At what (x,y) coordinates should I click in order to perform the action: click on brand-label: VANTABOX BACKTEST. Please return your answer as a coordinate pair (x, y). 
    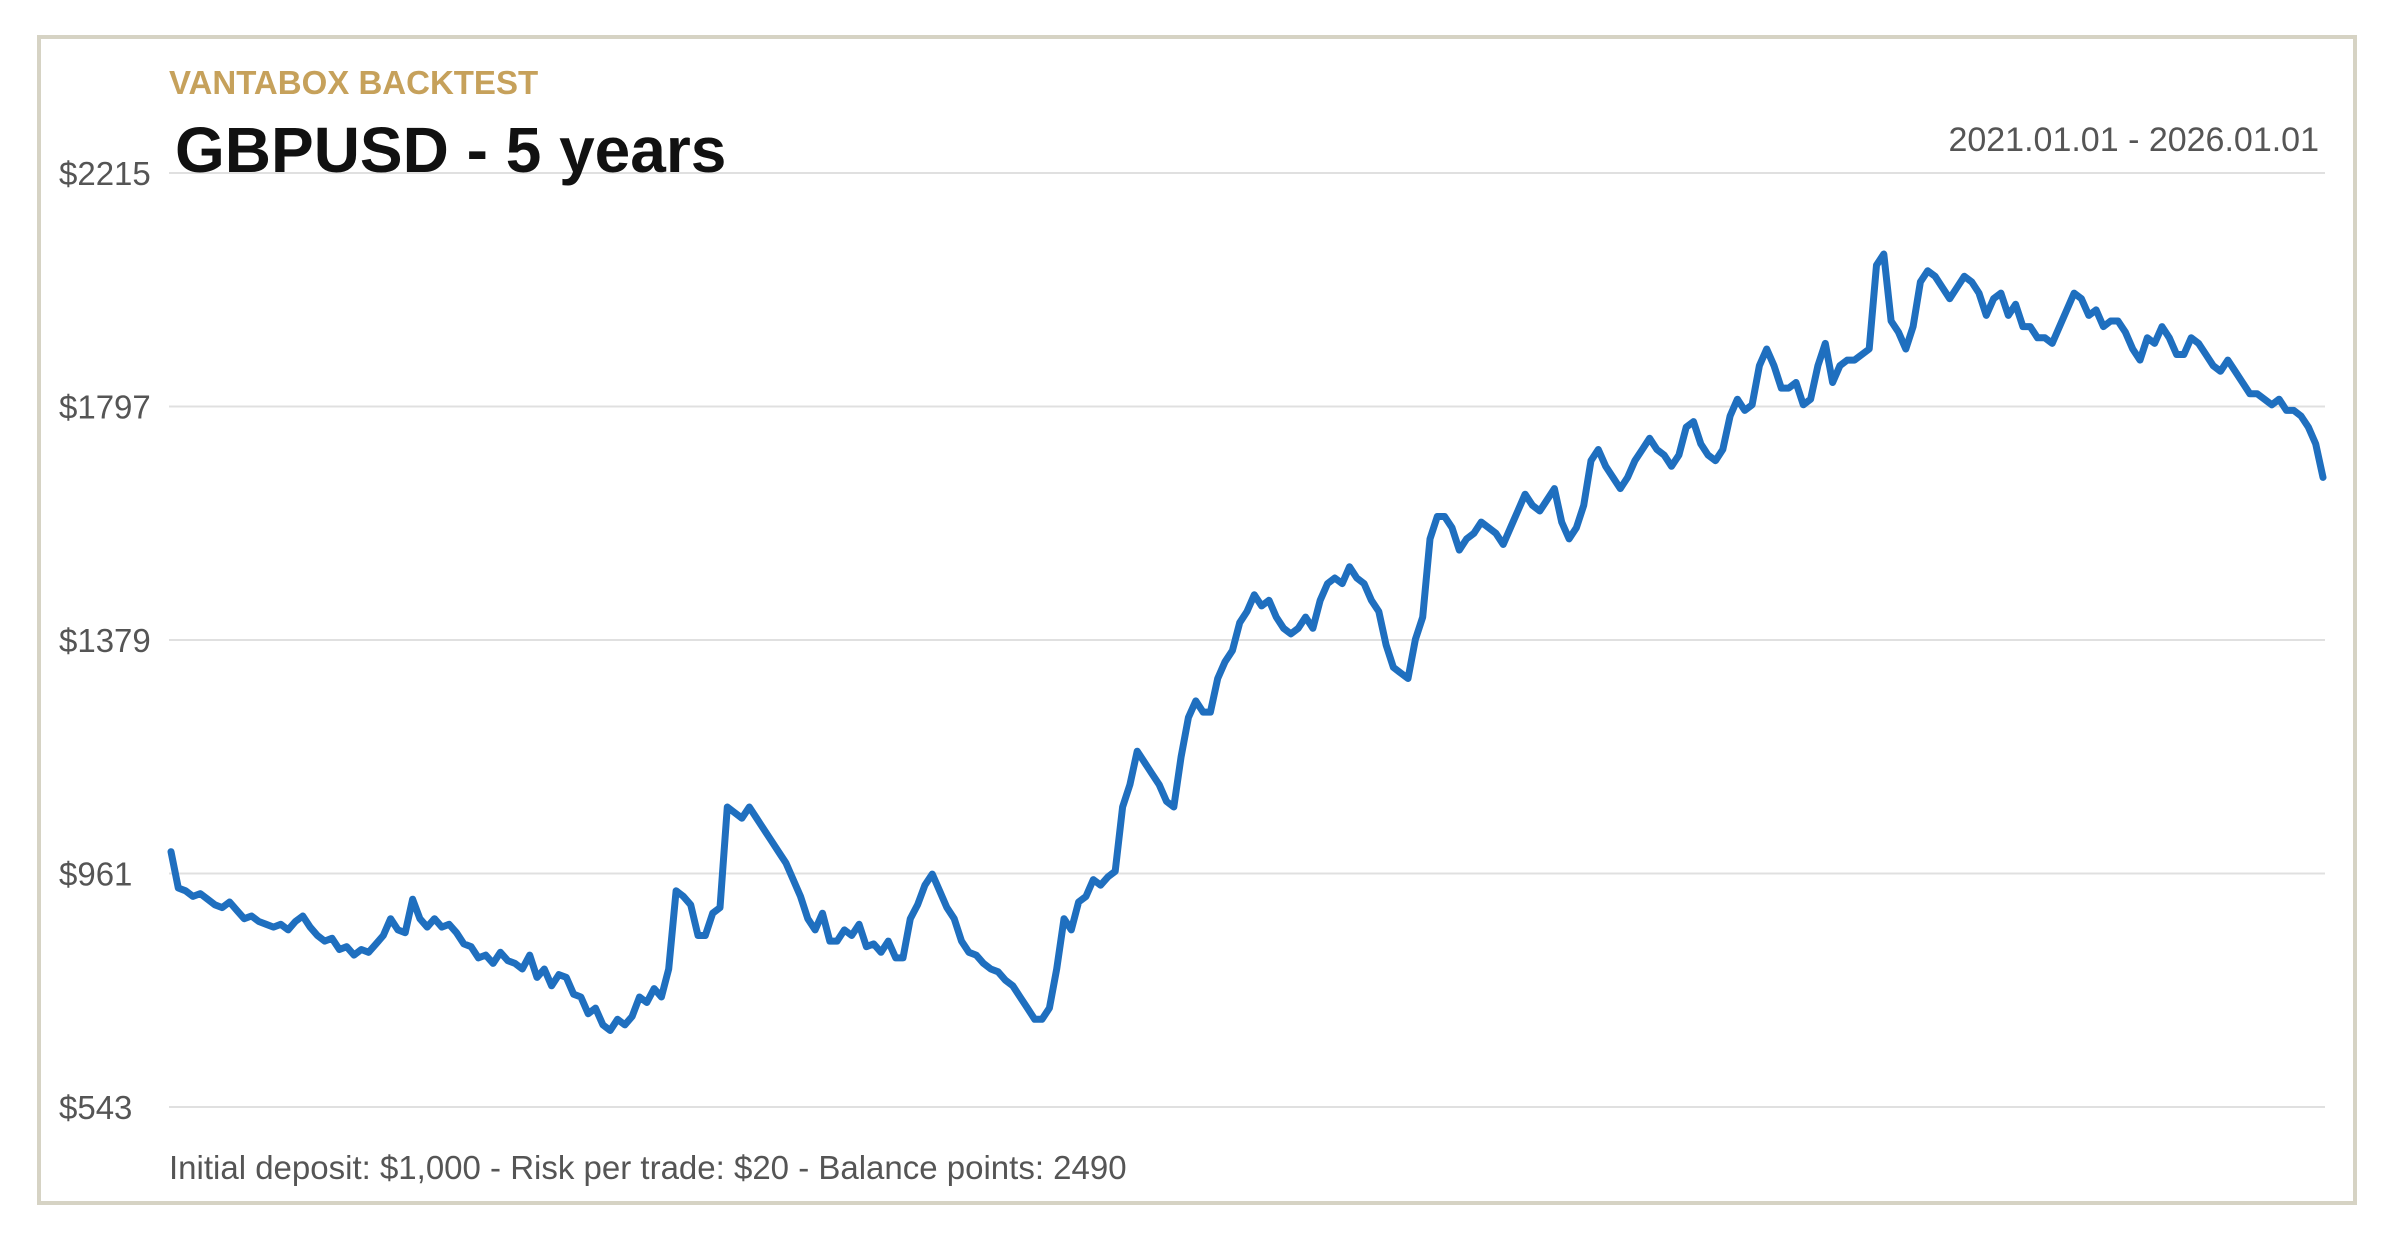
    Looking at the image, I should click on (353, 82).